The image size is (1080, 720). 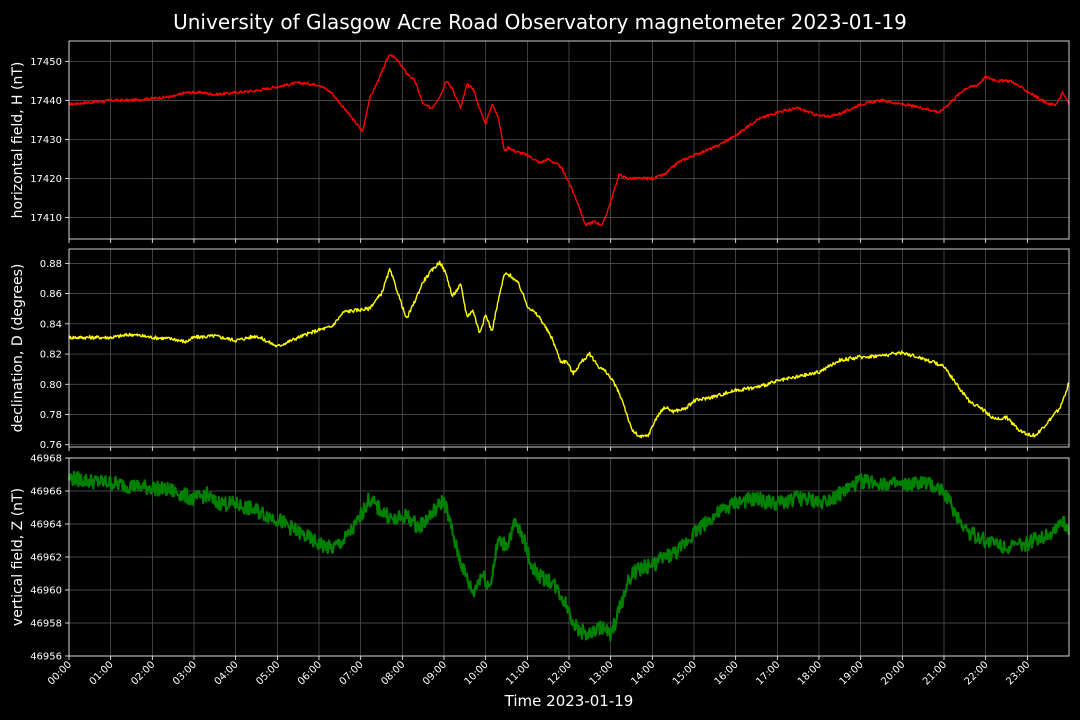 What do you see at coordinates (46, 591) in the screenshot?
I see `y-tick-label: 46960` at bounding box center [46, 591].